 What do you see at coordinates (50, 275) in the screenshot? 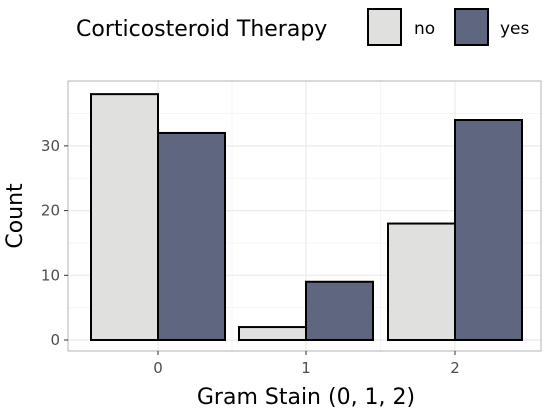
I see `y-tick-label: 10` at bounding box center [50, 275].